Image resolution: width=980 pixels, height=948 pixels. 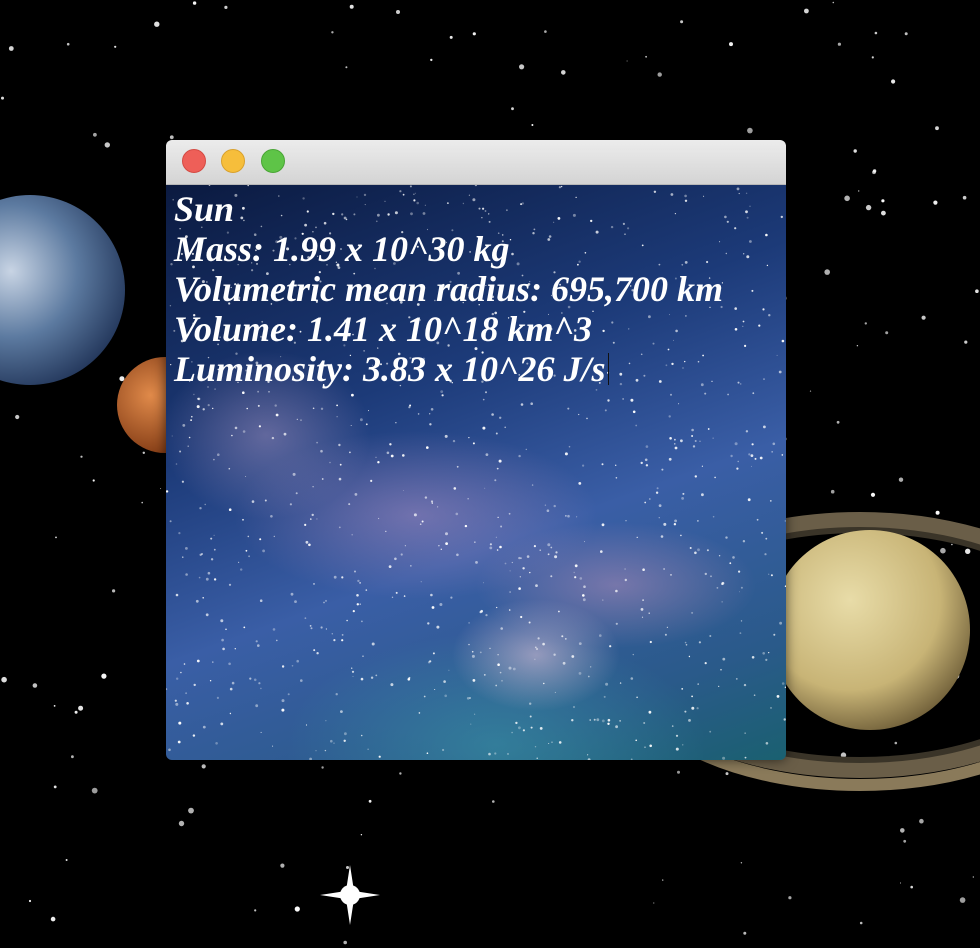 I want to click on zoom-button, so click(x=273, y=161).